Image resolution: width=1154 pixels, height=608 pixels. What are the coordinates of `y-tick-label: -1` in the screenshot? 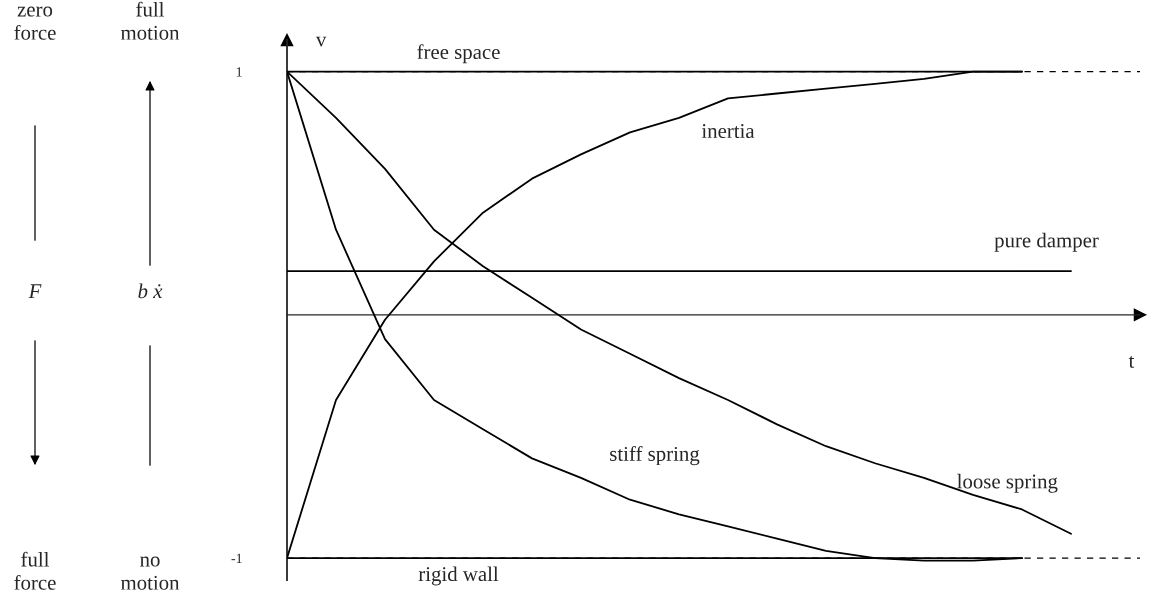 It's located at (236, 558).